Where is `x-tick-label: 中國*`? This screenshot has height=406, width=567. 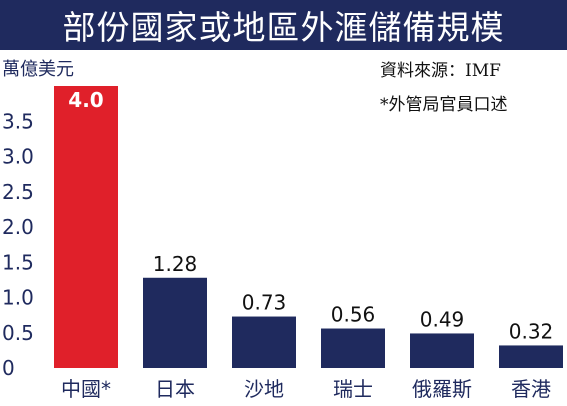
x-tick-label: 中國* is located at coordinates (86, 389).